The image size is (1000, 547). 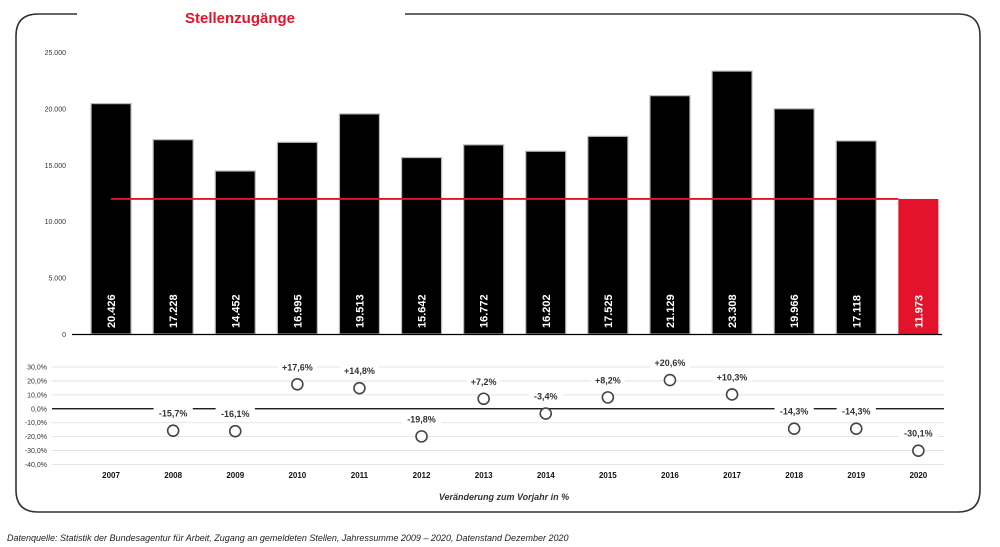 I want to click on year-label-2012: 2012, so click(x=422, y=475).